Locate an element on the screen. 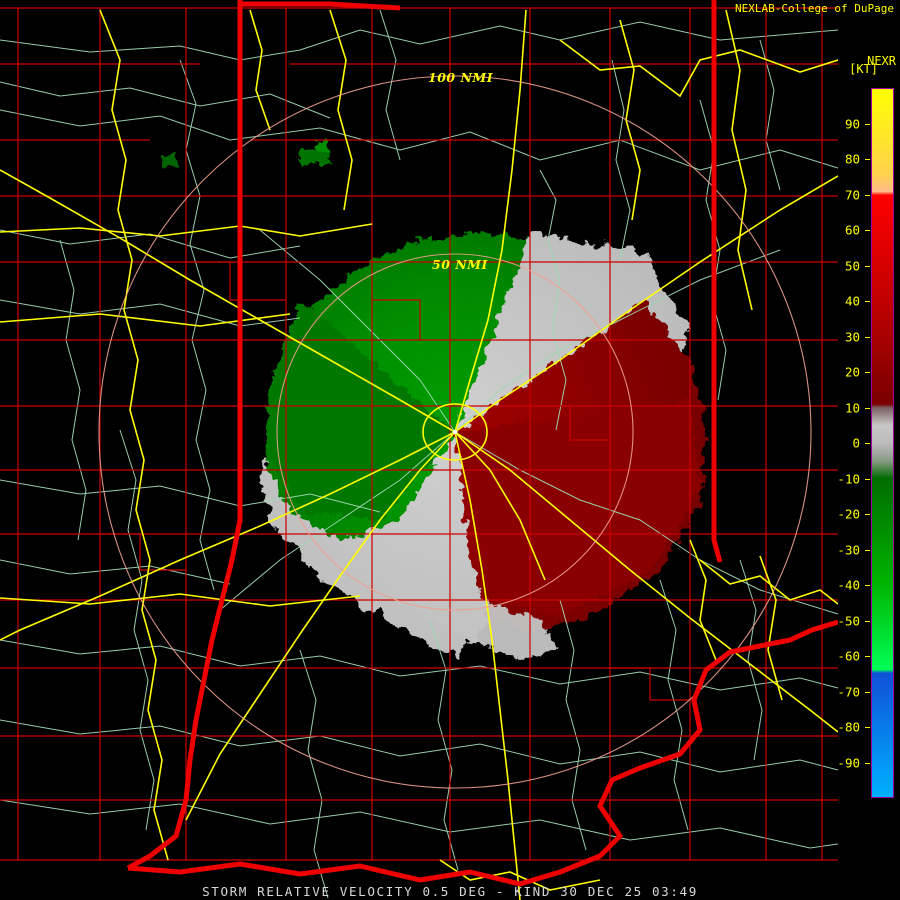 This screenshot has height=900, width=900. colorbar-tick-neg80: -80 is located at coordinates (848, 727).